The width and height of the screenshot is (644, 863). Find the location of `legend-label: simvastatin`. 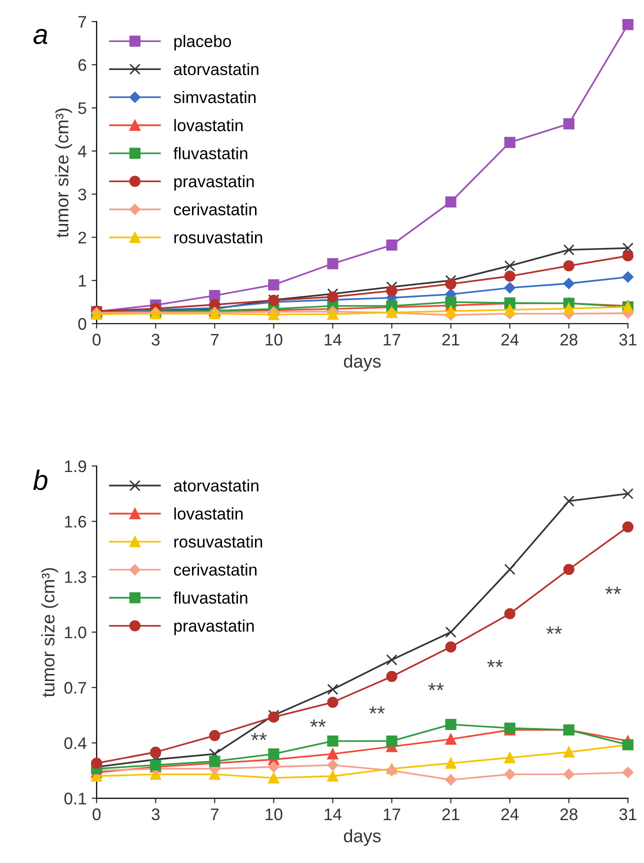

legend-label: simvastatin is located at coordinates (215, 97).